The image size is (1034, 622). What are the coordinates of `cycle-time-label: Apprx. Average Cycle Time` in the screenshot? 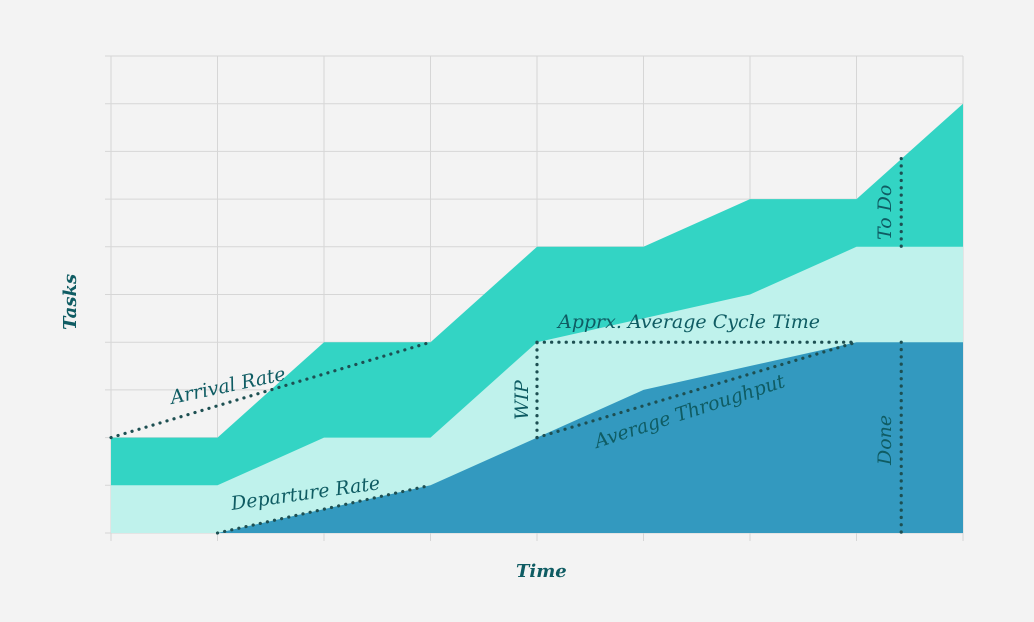 It's located at (688, 322).